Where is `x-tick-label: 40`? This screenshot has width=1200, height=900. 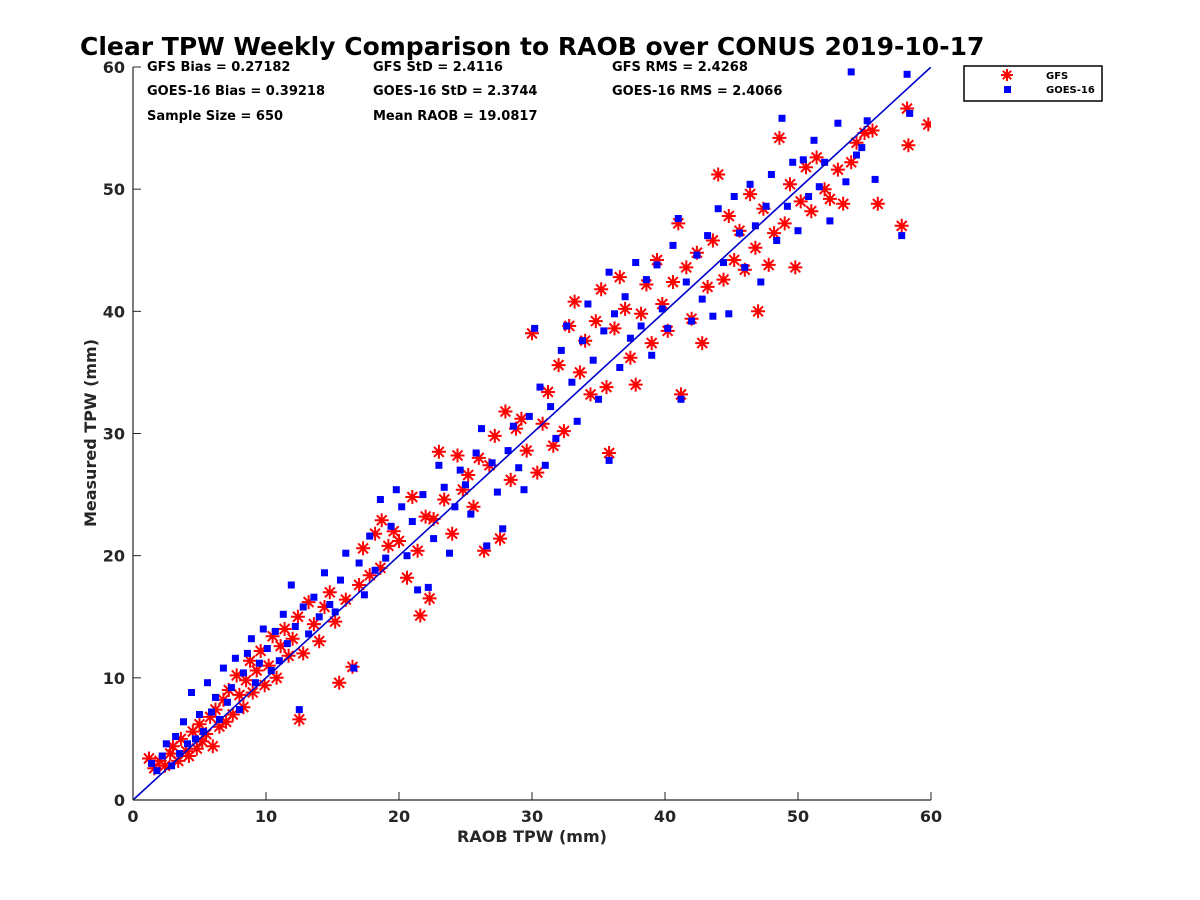
x-tick-label: 40 is located at coordinates (665, 816).